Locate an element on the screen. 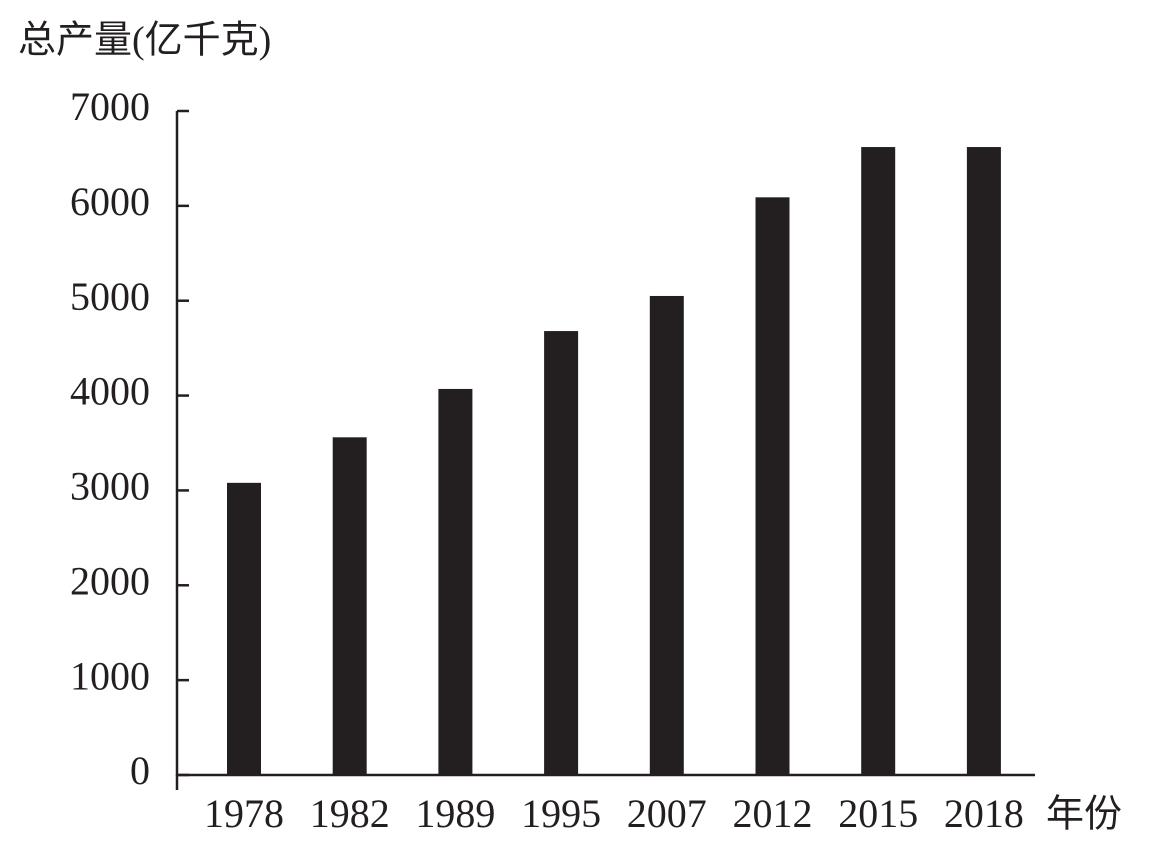 The image size is (1150, 846). x-tick-label: 1995 is located at coordinates (561, 813).